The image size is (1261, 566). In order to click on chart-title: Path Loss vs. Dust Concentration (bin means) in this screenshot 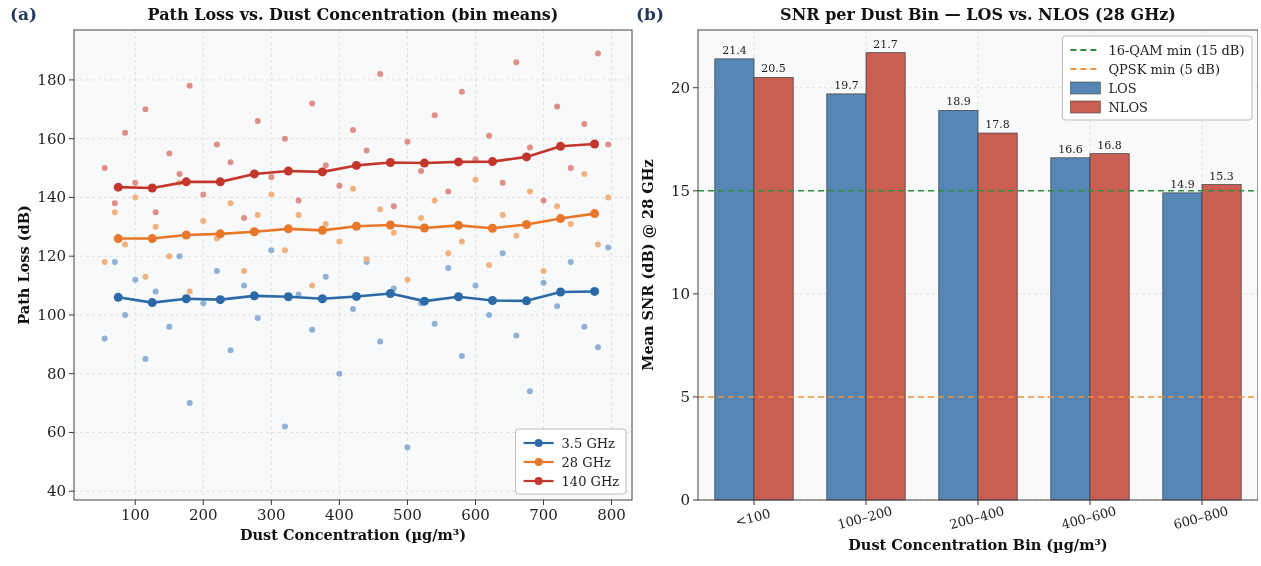, I will do `click(353, 14)`.